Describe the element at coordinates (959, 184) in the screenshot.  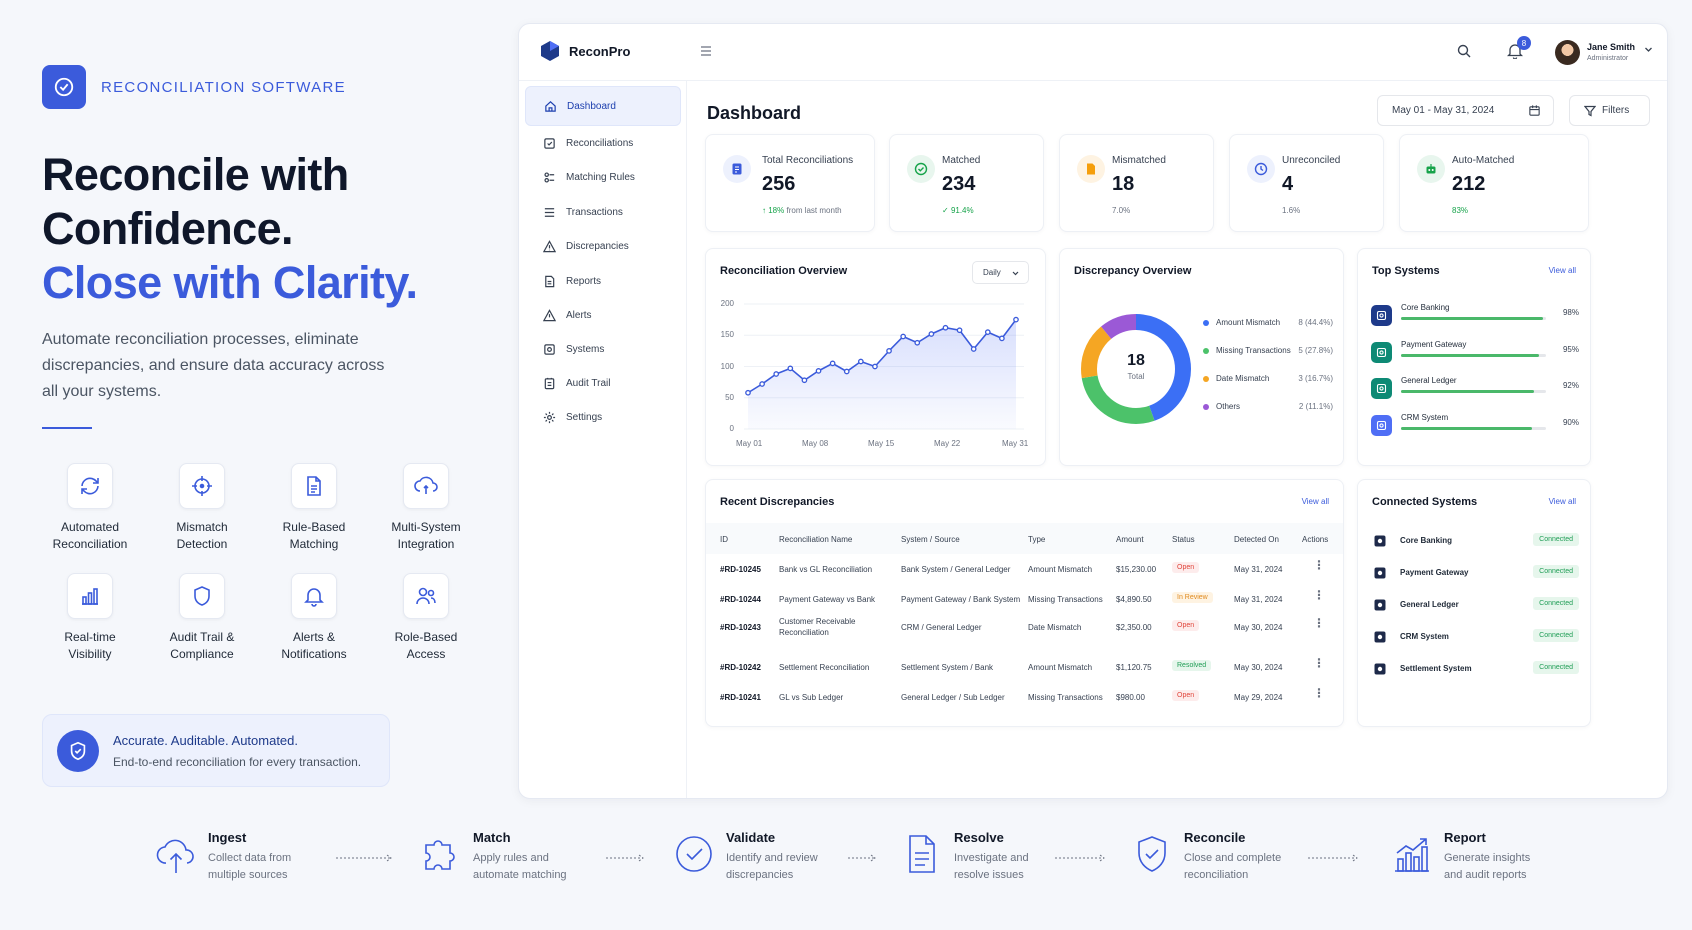
I see `stat-value: 234` at that location.